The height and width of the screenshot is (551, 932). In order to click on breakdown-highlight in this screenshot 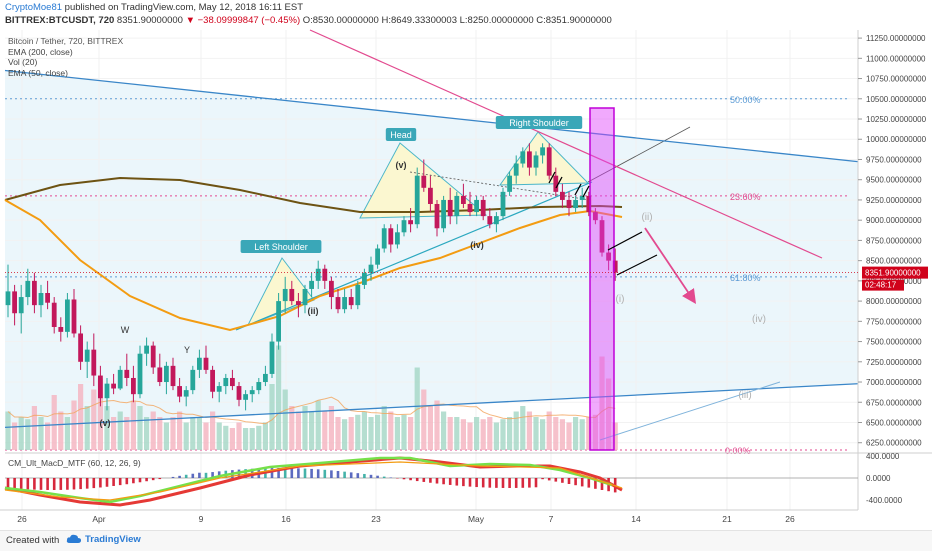, I will do `click(602, 279)`.